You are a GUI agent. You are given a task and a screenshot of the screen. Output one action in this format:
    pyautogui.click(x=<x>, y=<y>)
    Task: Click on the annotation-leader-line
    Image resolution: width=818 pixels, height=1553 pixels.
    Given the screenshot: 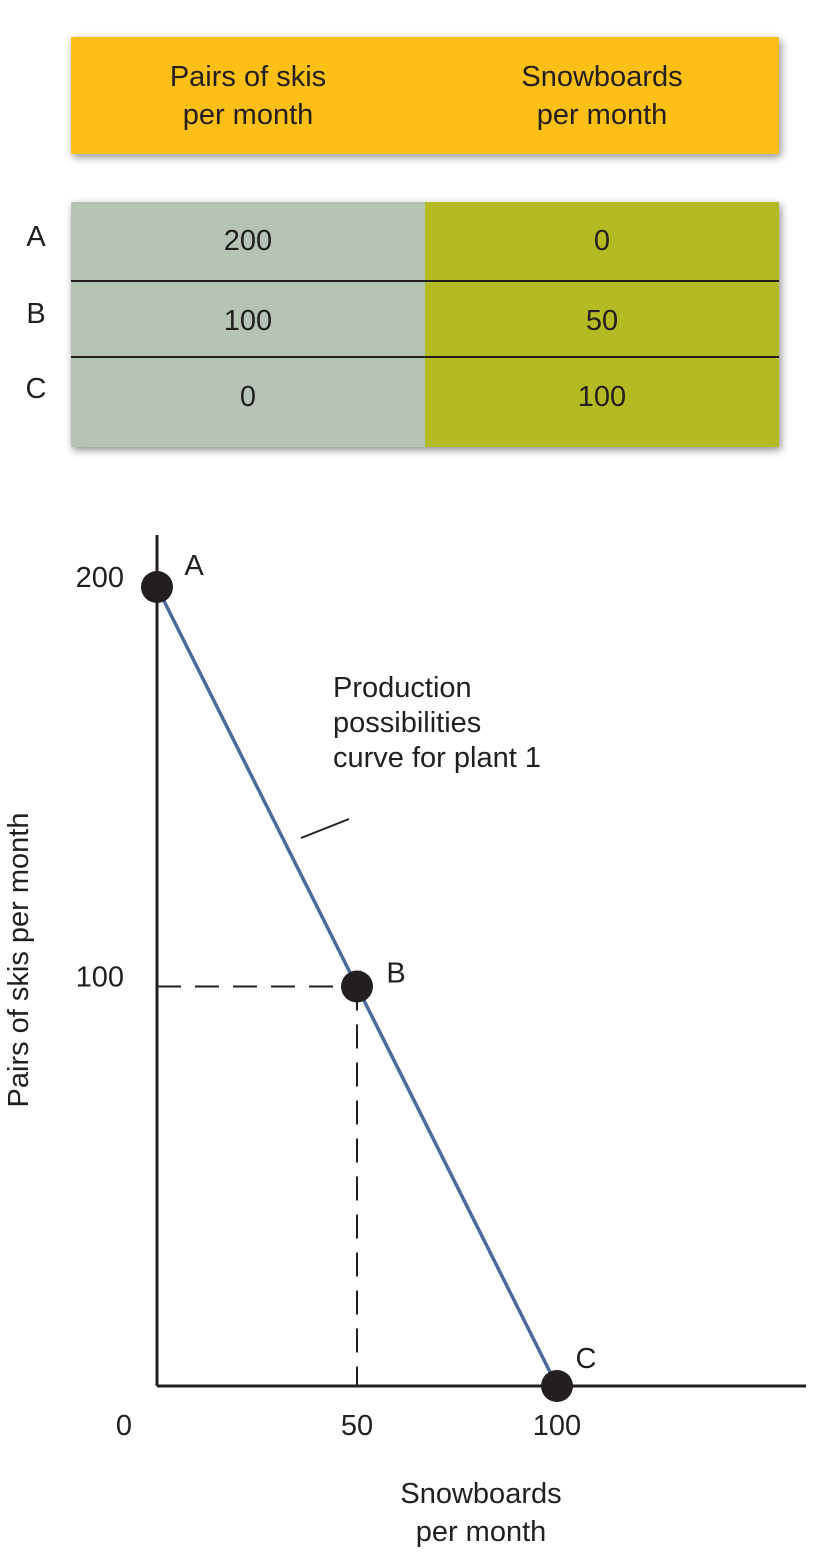 What is the action you would take?
    pyautogui.click(x=325, y=828)
    